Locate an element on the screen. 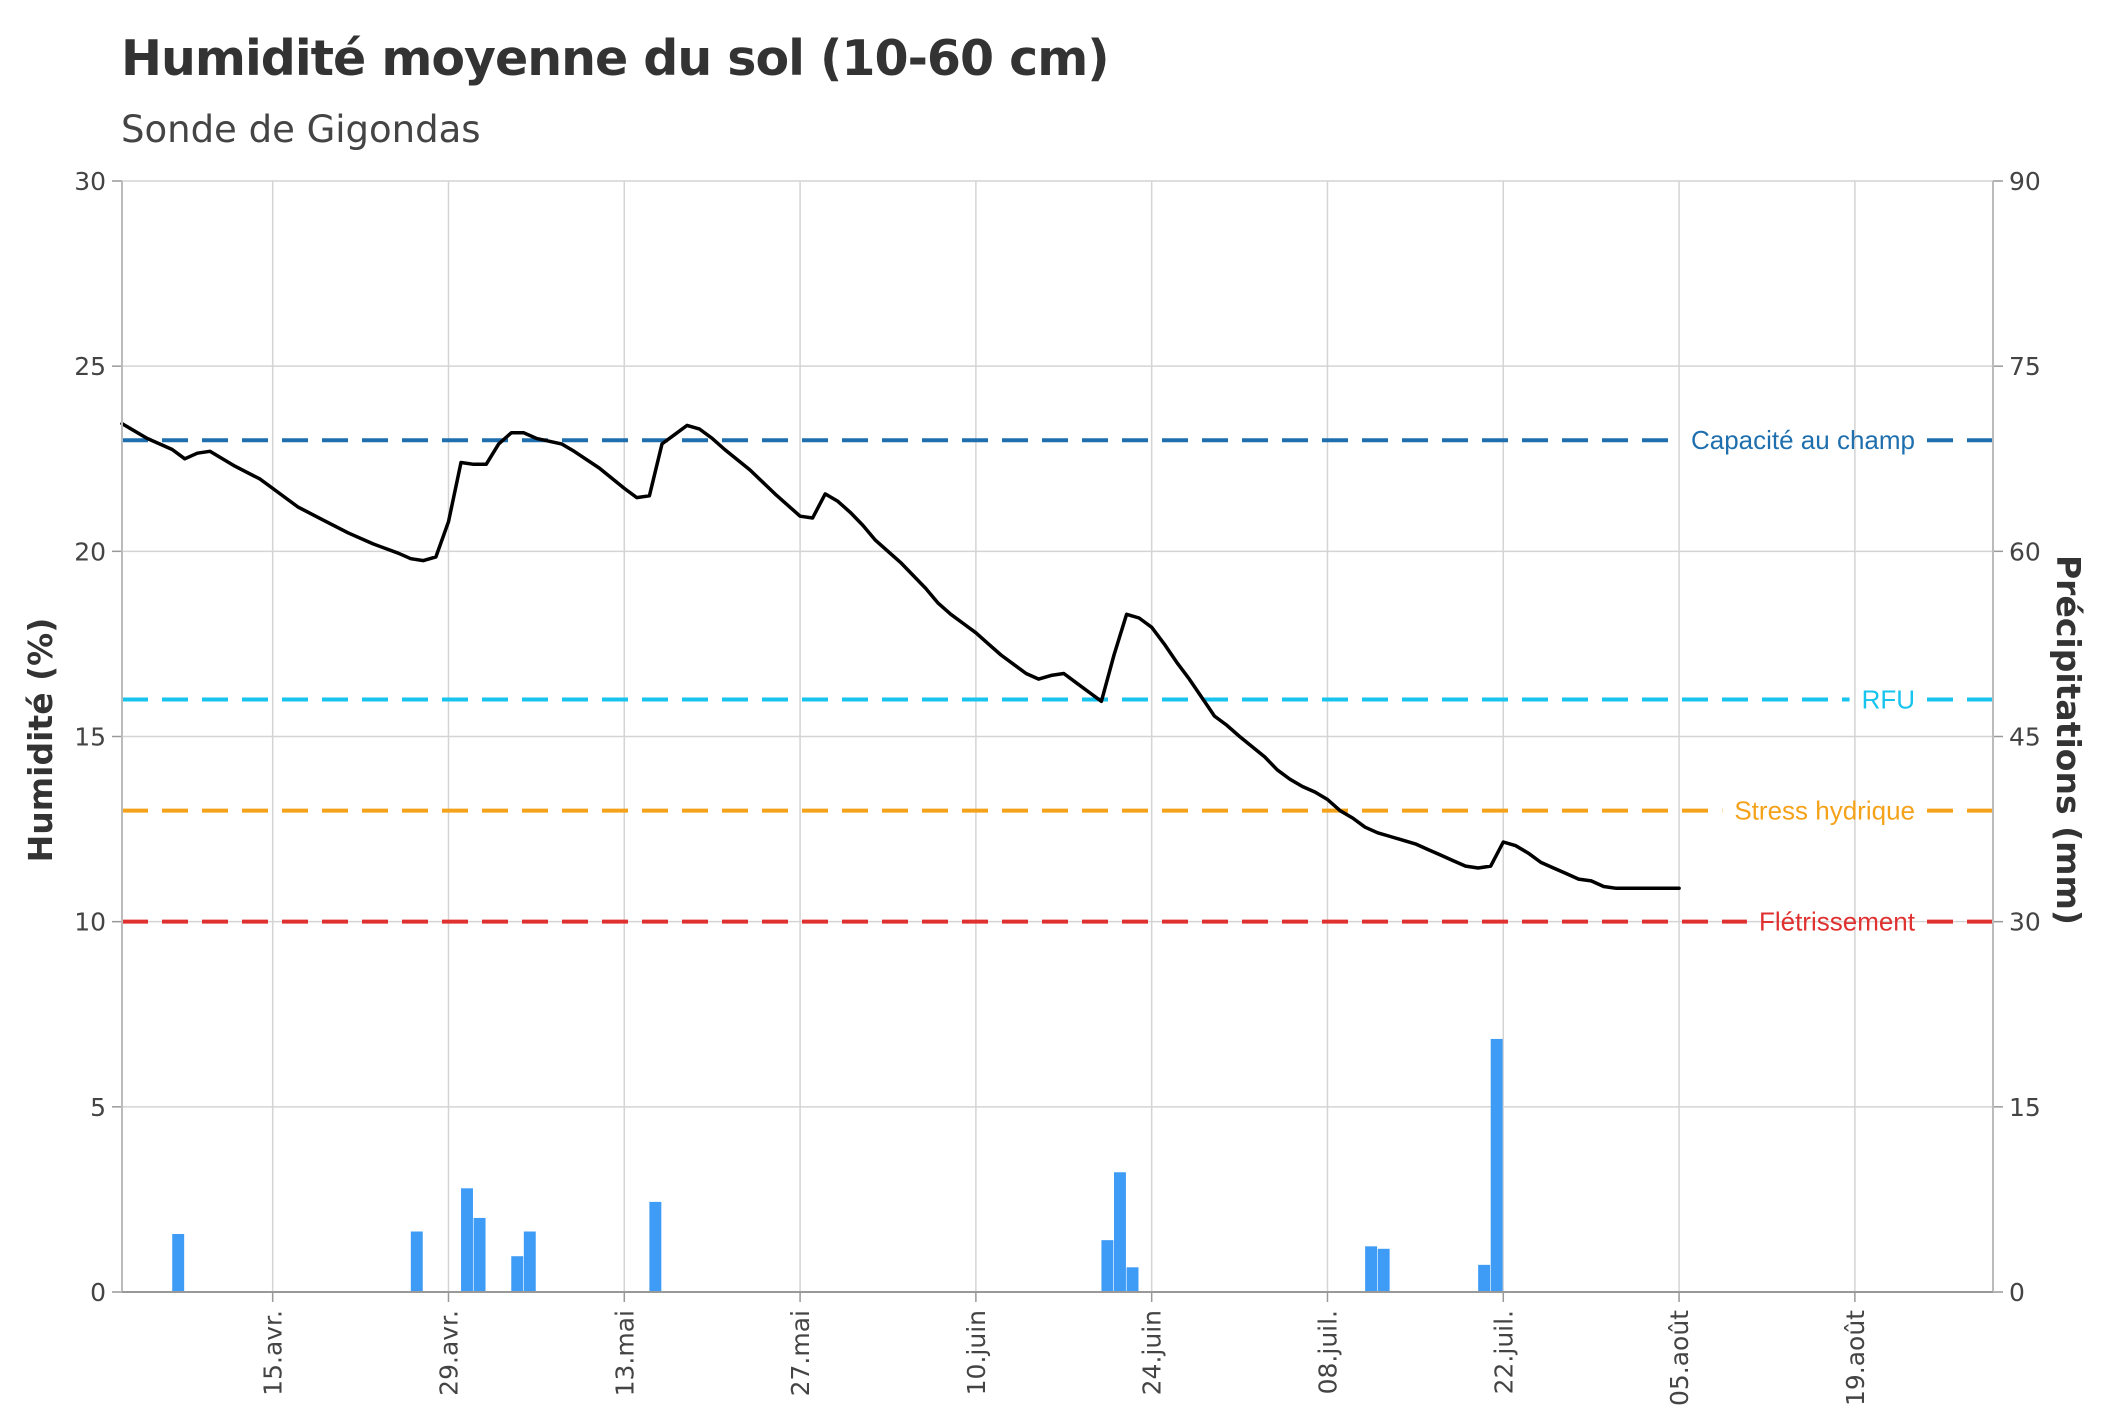 This screenshot has height=1417, width=2125. y-axis-title: Humidité (%) is located at coordinates (40, 740).